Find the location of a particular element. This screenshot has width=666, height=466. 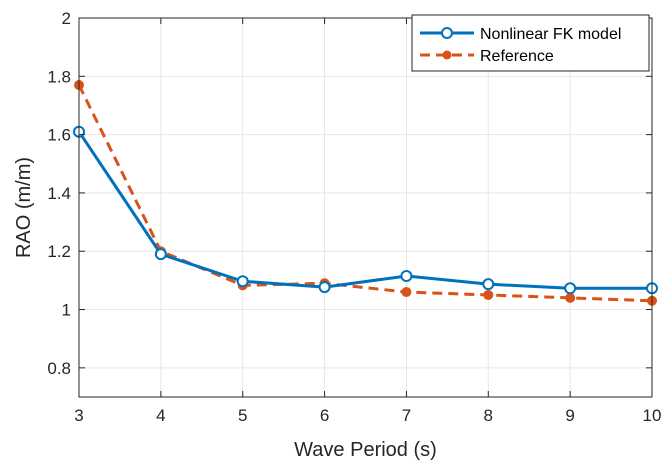

legend-label-2: Reference is located at coordinates (517, 56).